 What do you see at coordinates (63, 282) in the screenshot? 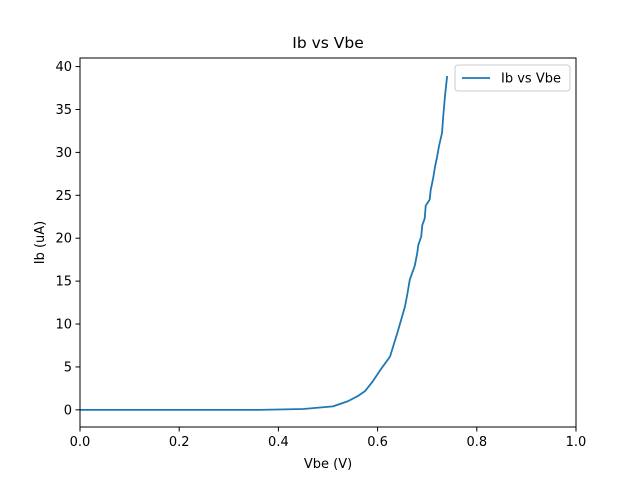
I see `y-tick-label: 15` at bounding box center [63, 282].